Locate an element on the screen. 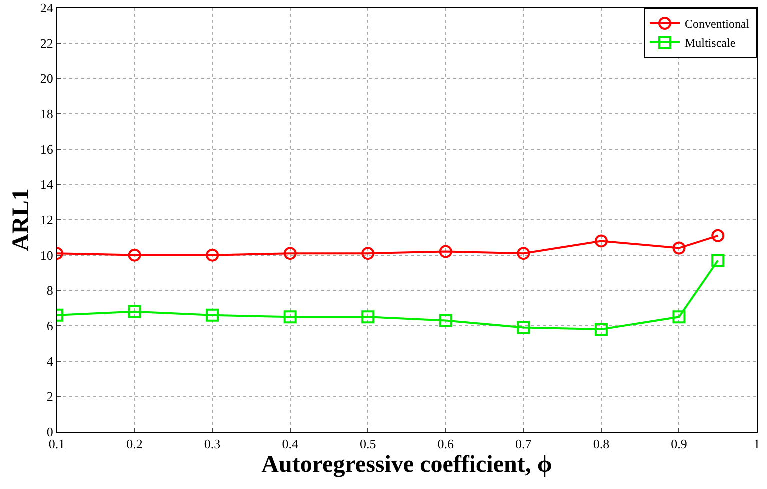  y-tick-label: 8 is located at coordinates (50, 290).